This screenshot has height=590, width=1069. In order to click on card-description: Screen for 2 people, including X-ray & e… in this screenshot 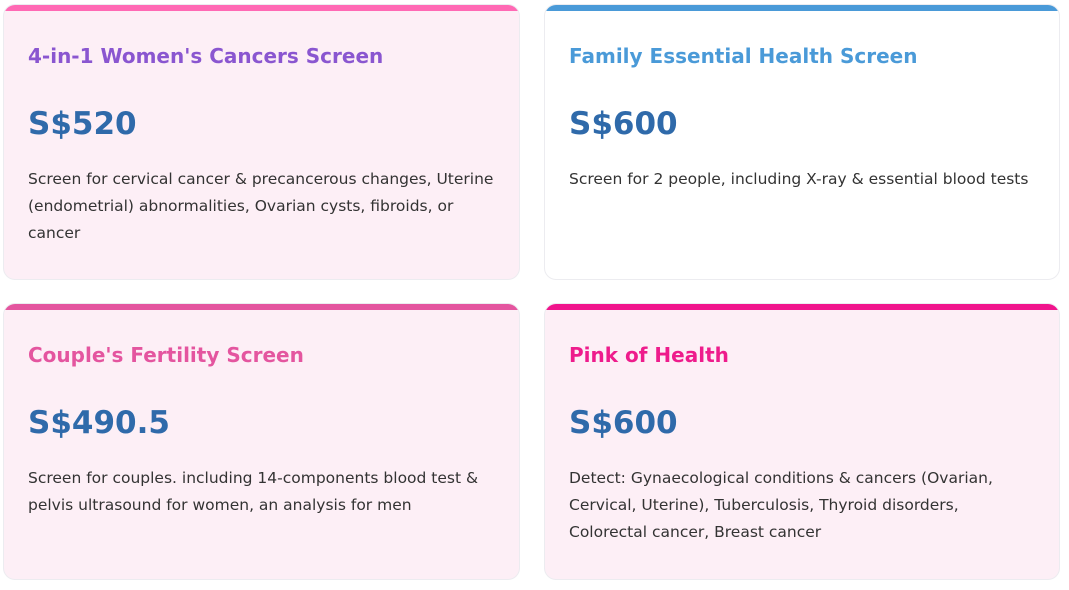, I will do `click(799, 179)`.